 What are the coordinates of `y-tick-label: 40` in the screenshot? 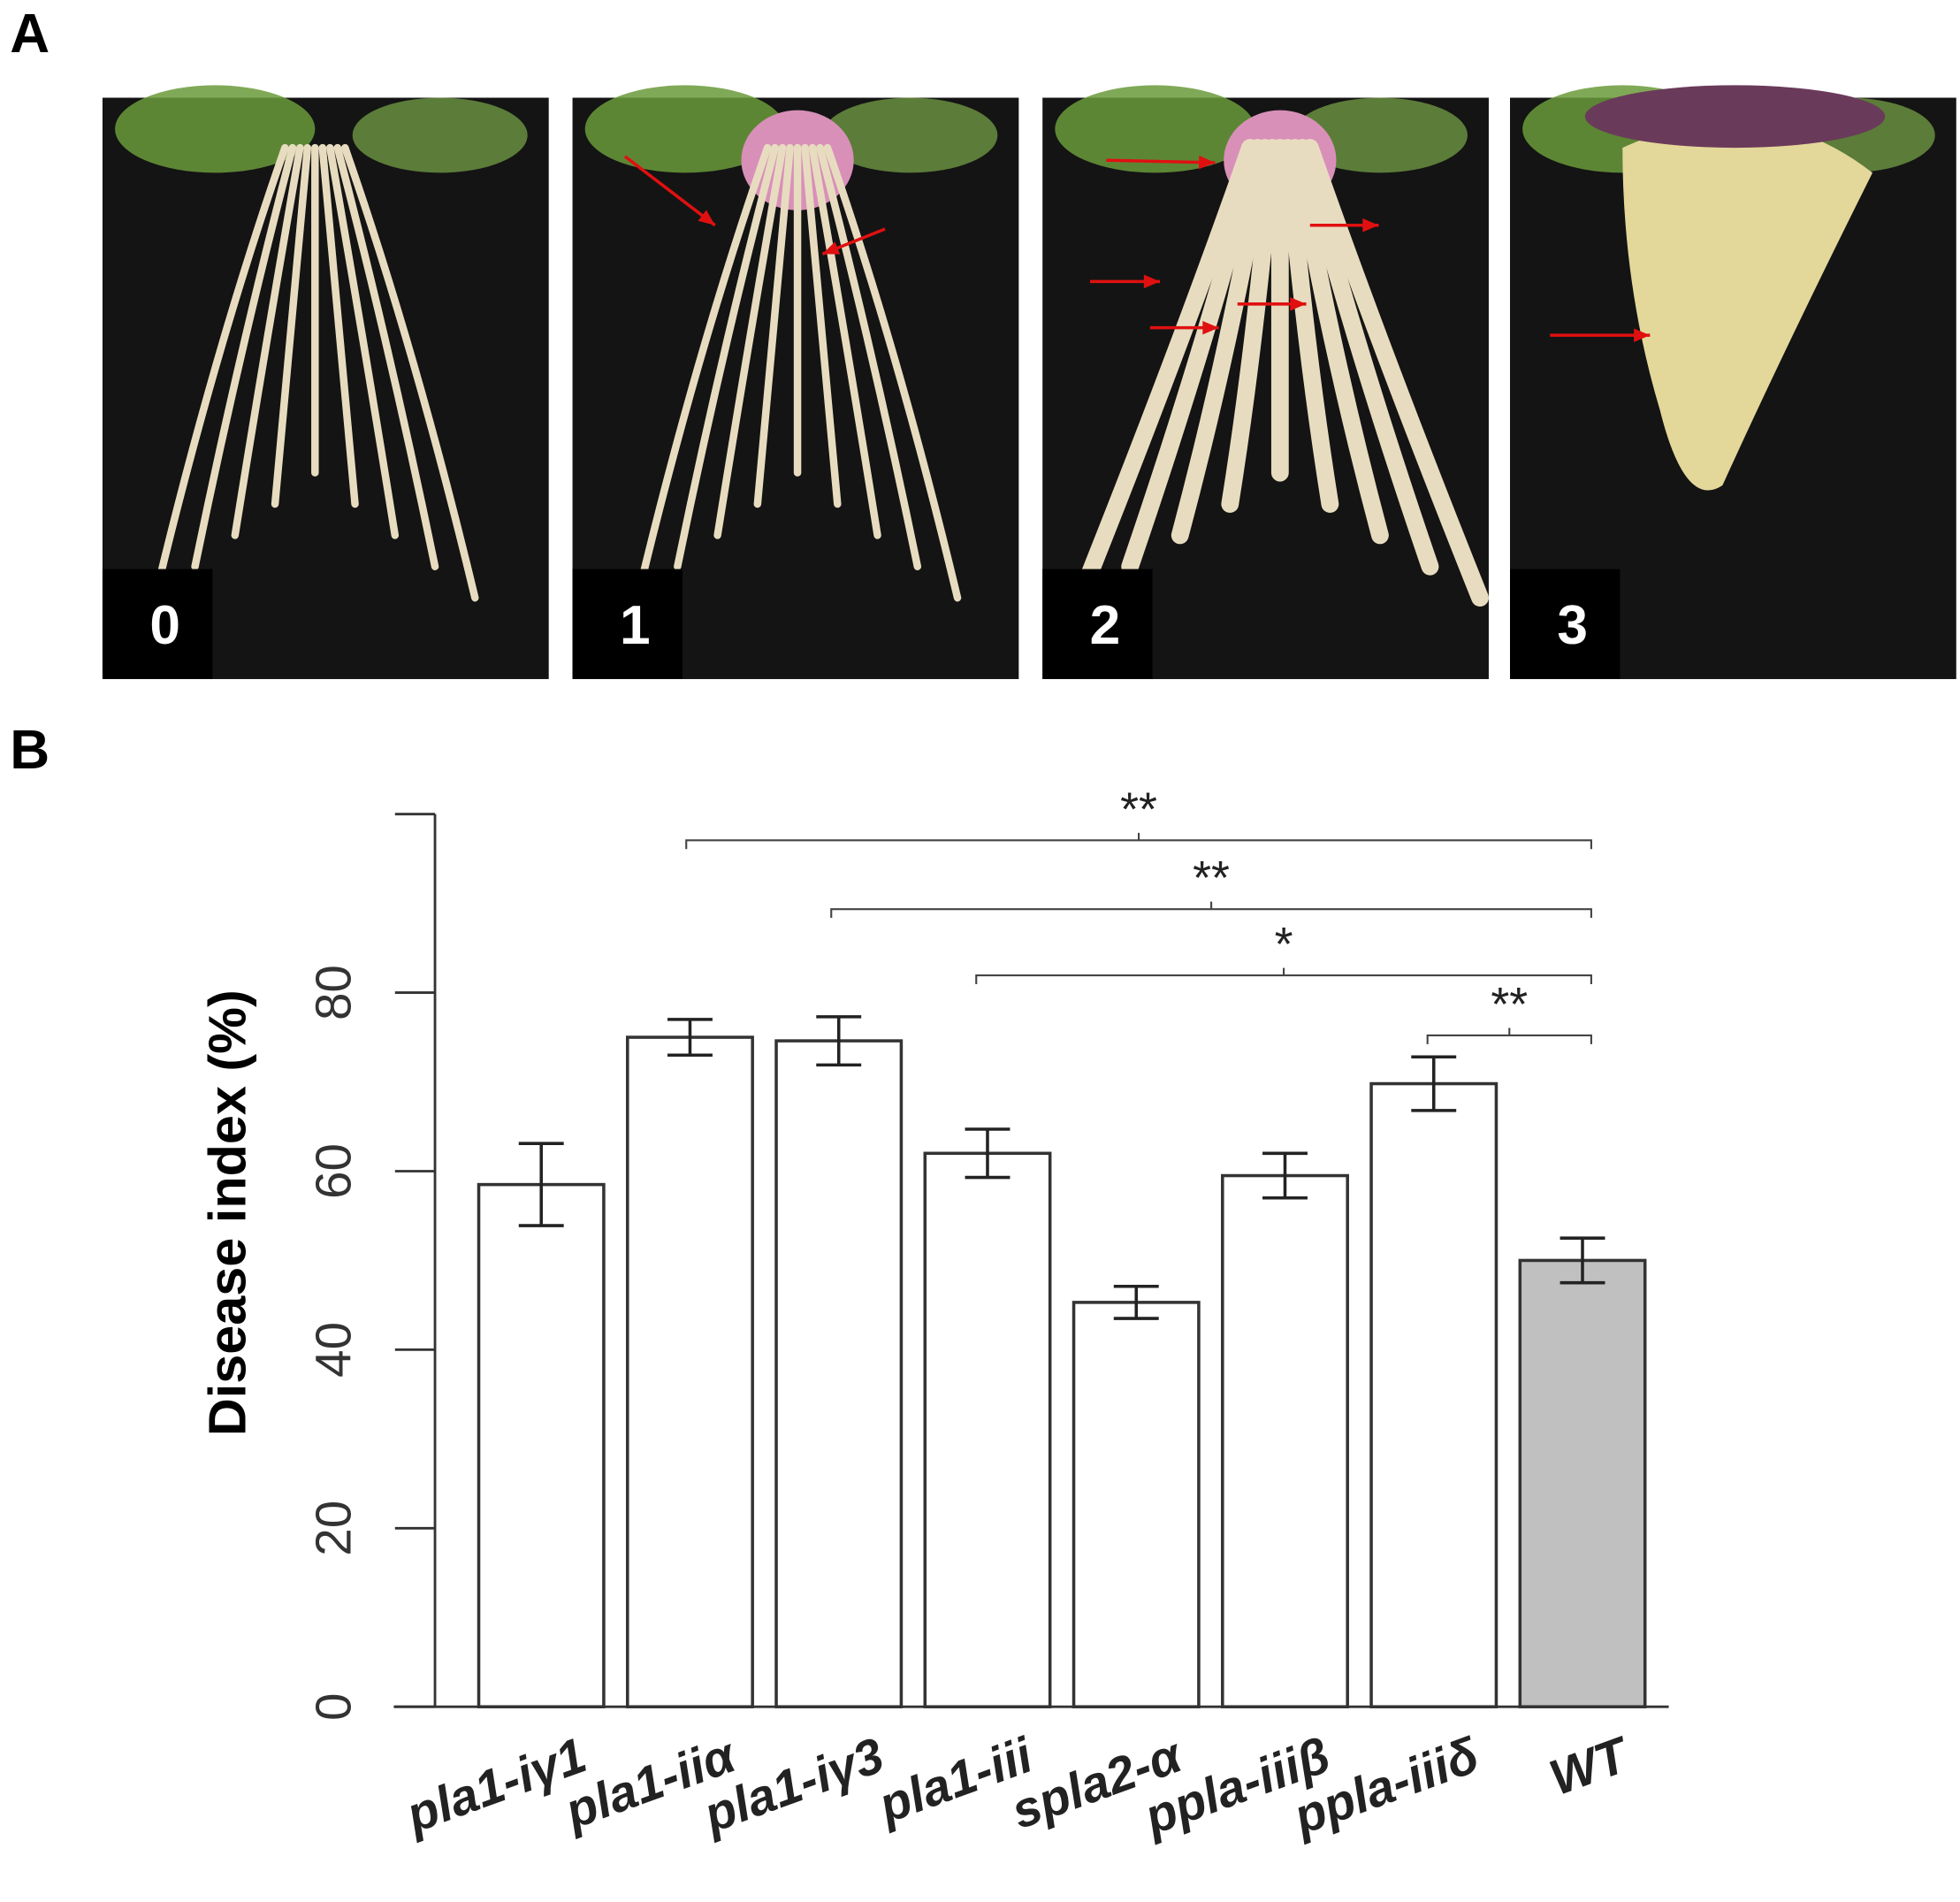 It's located at (334, 1350).